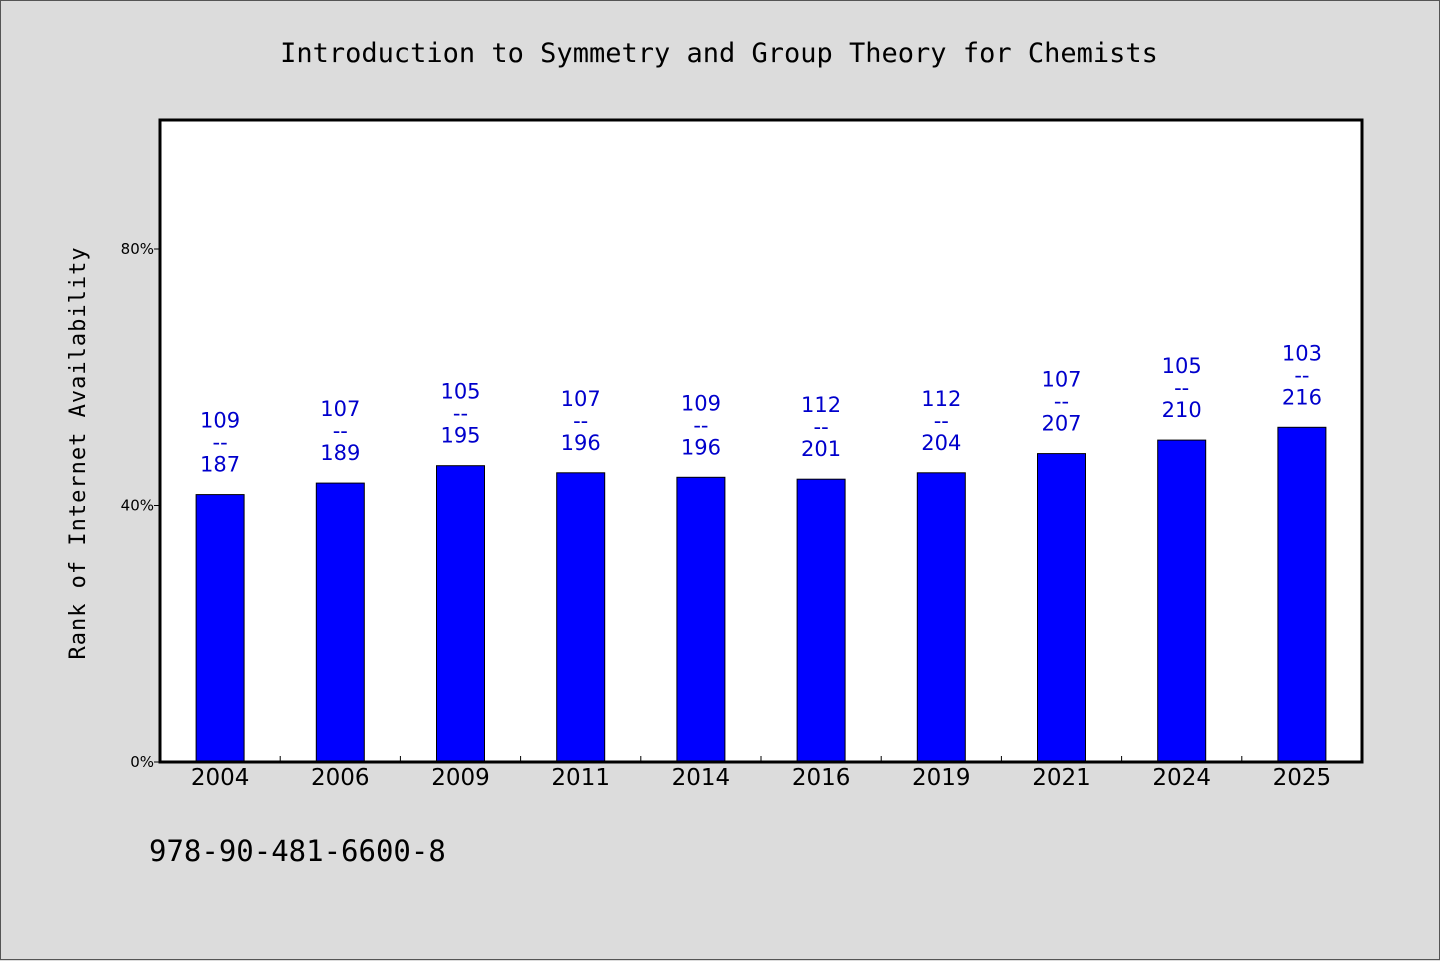 Image resolution: width=1440 pixels, height=961 pixels. What do you see at coordinates (821, 427) in the screenshot?
I see `bar-label-sep-2016: --` at bounding box center [821, 427].